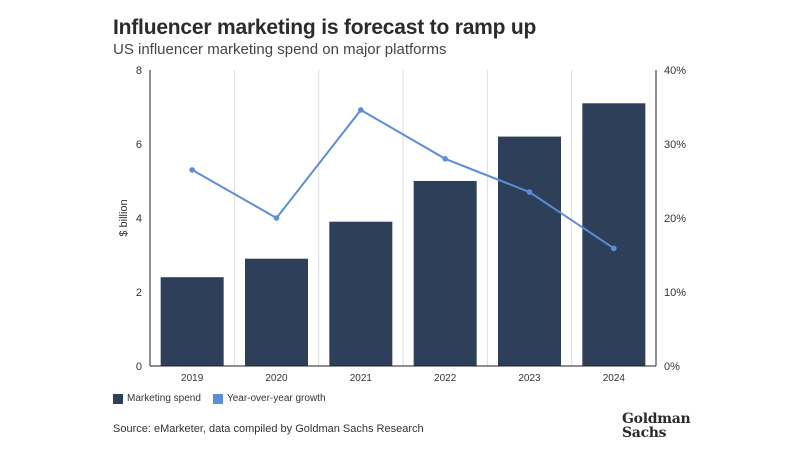 The height and width of the screenshot is (456, 811). Describe the element at coordinates (614, 378) in the screenshot. I see `x-tick-label: 2024` at that location.